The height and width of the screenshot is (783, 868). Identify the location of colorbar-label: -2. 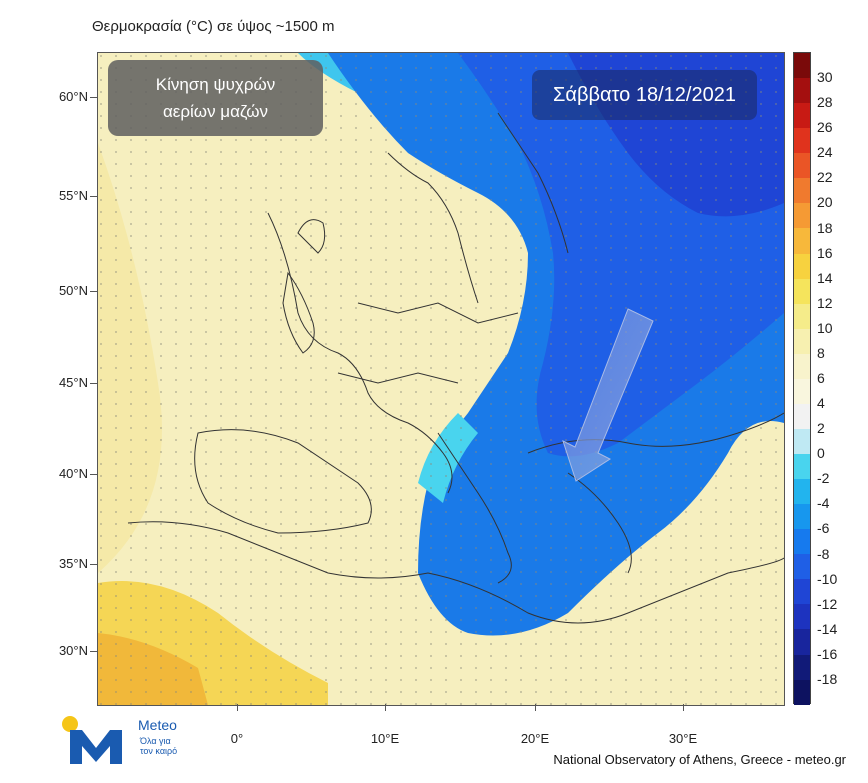
(823, 478).